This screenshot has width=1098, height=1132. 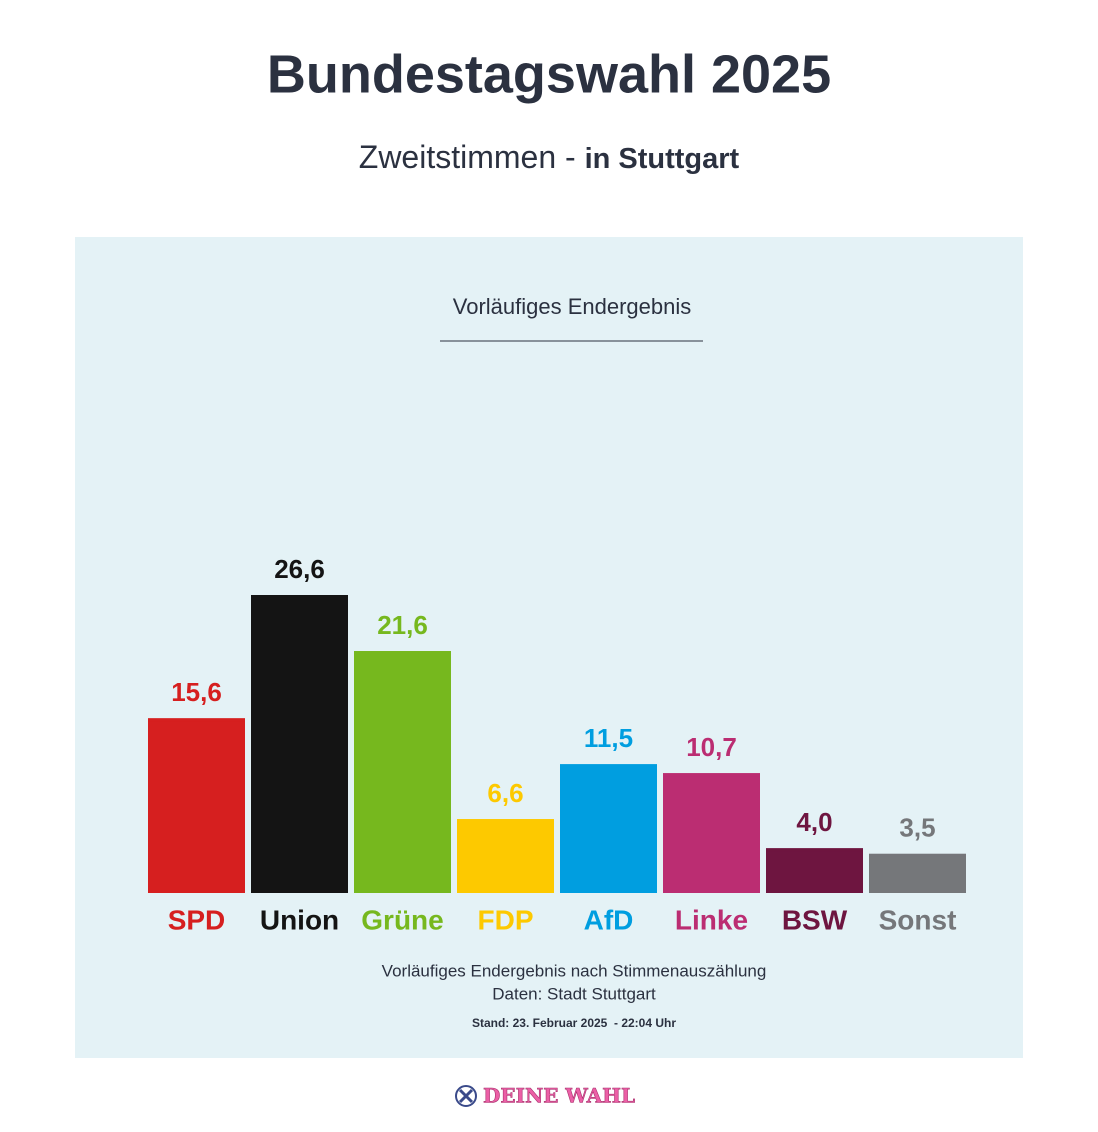 What do you see at coordinates (197, 919) in the screenshot?
I see `category-label: SPD` at bounding box center [197, 919].